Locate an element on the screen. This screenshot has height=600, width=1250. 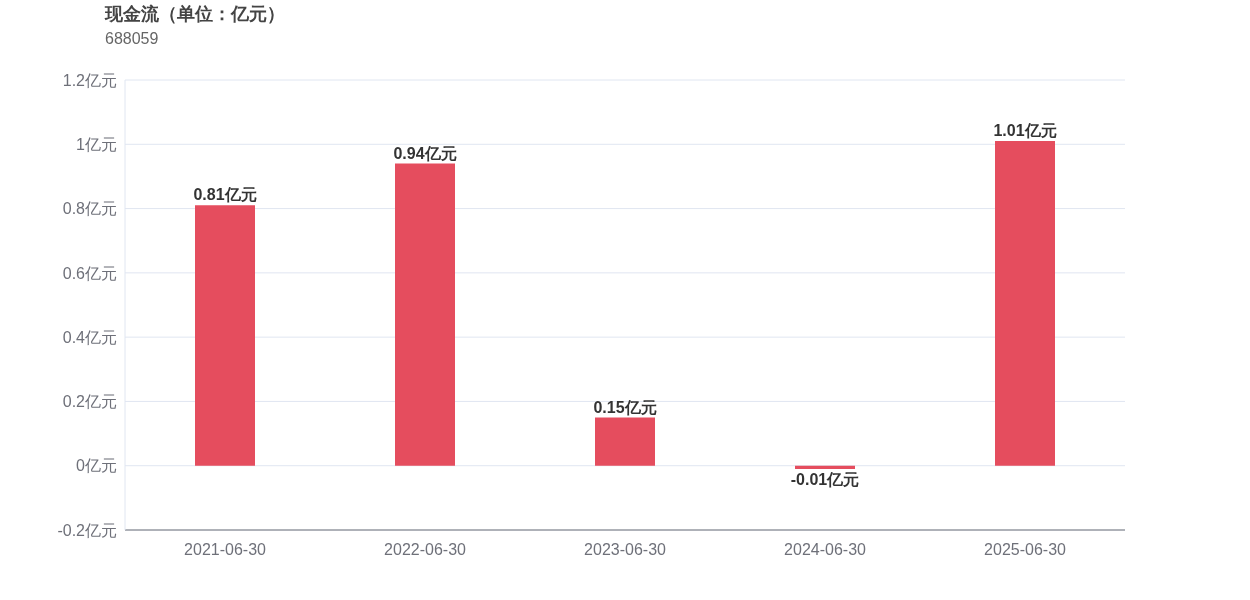
y-tick-label: 1亿元 is located at coordinates (96, 144).